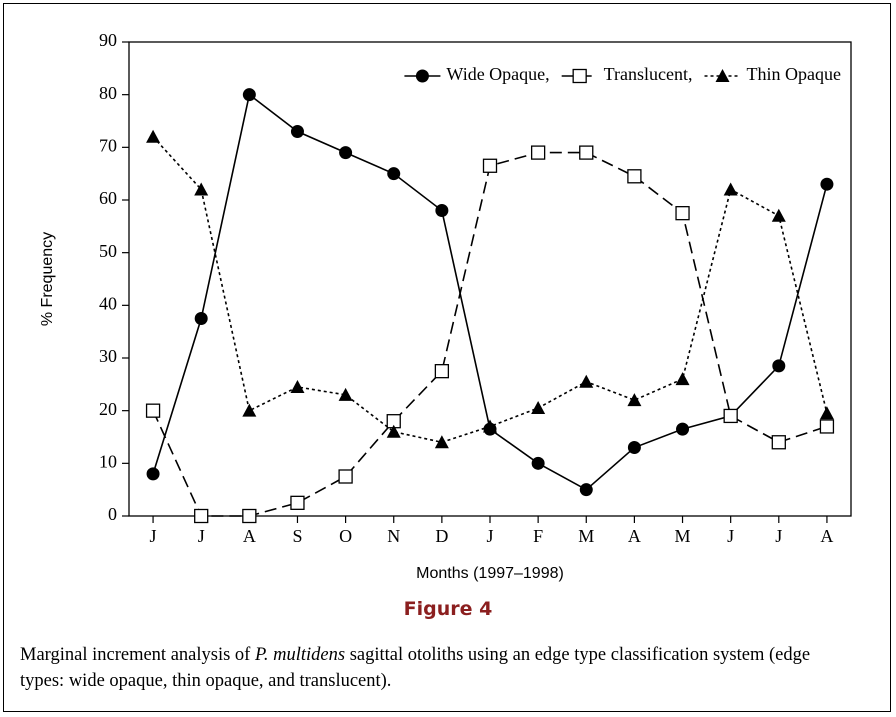 Image resolution: width=896 pixels, height=717 pixels. What do you see at coordinates (137, 655) in the screenshot?
I see `caption-text: Marginal increment analysis of` at bounding box center [137, 655].